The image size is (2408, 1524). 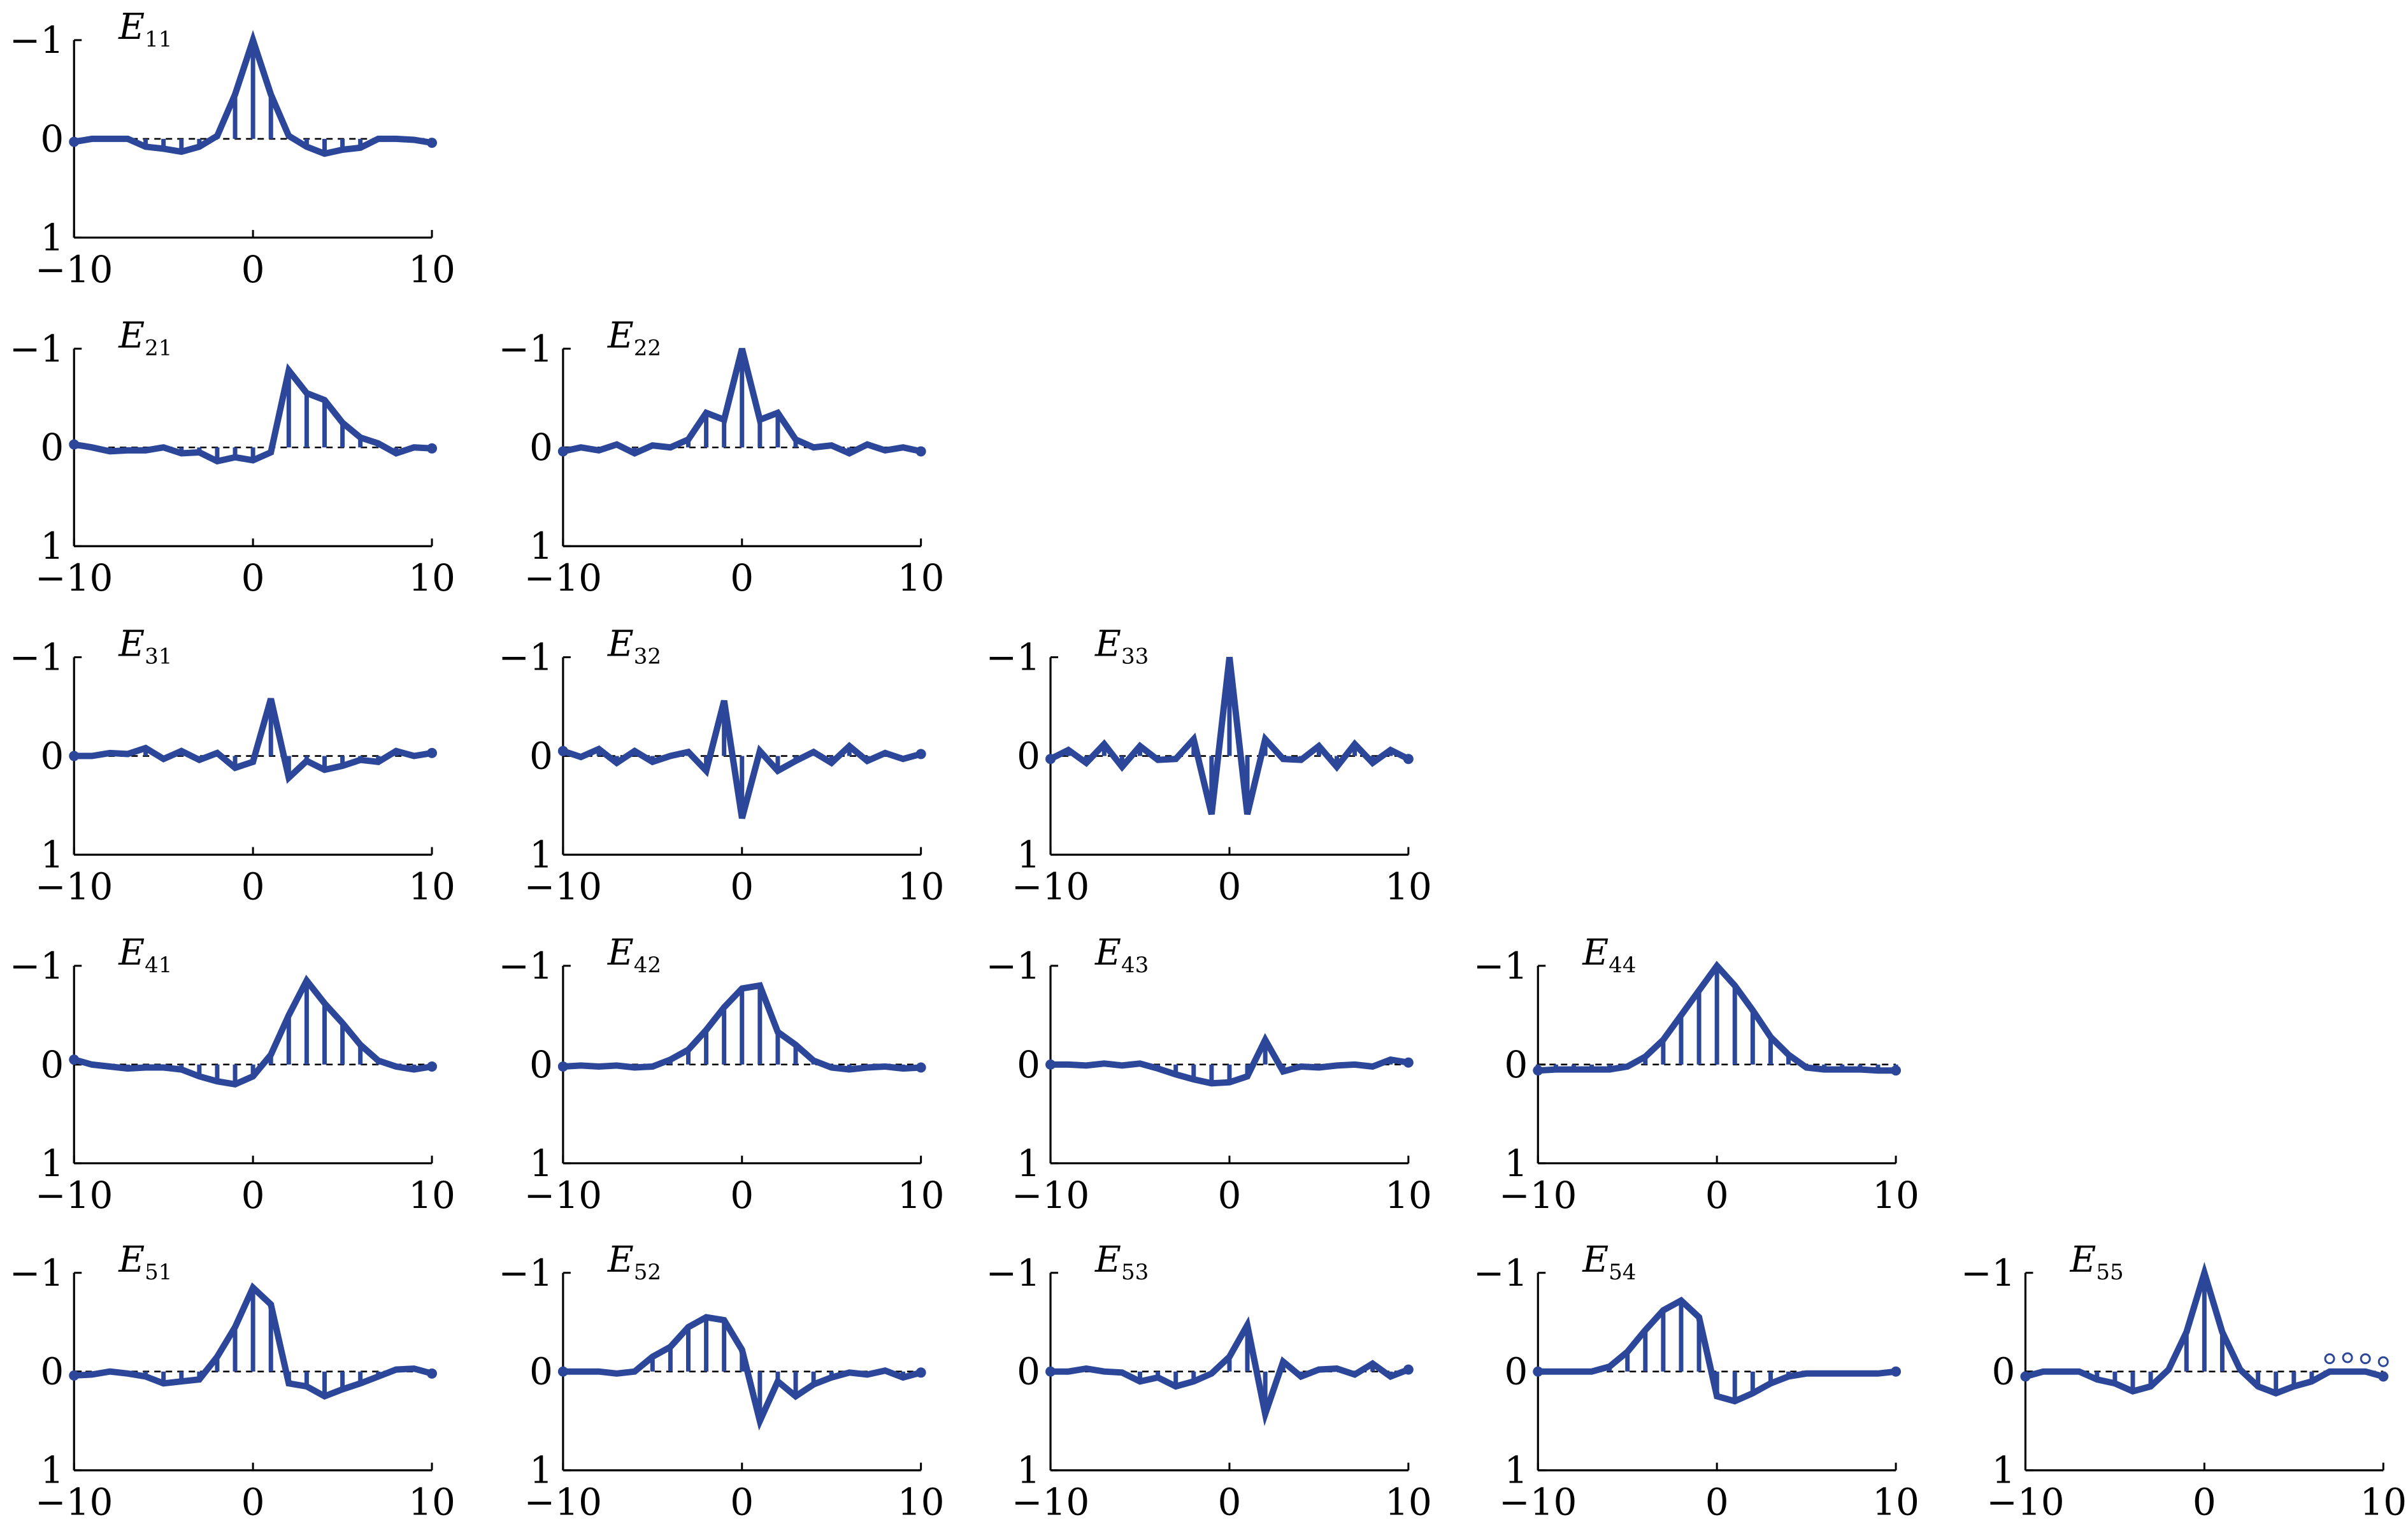 I want to click on panel-label-sub: 33, so click(x=1135, y=657).